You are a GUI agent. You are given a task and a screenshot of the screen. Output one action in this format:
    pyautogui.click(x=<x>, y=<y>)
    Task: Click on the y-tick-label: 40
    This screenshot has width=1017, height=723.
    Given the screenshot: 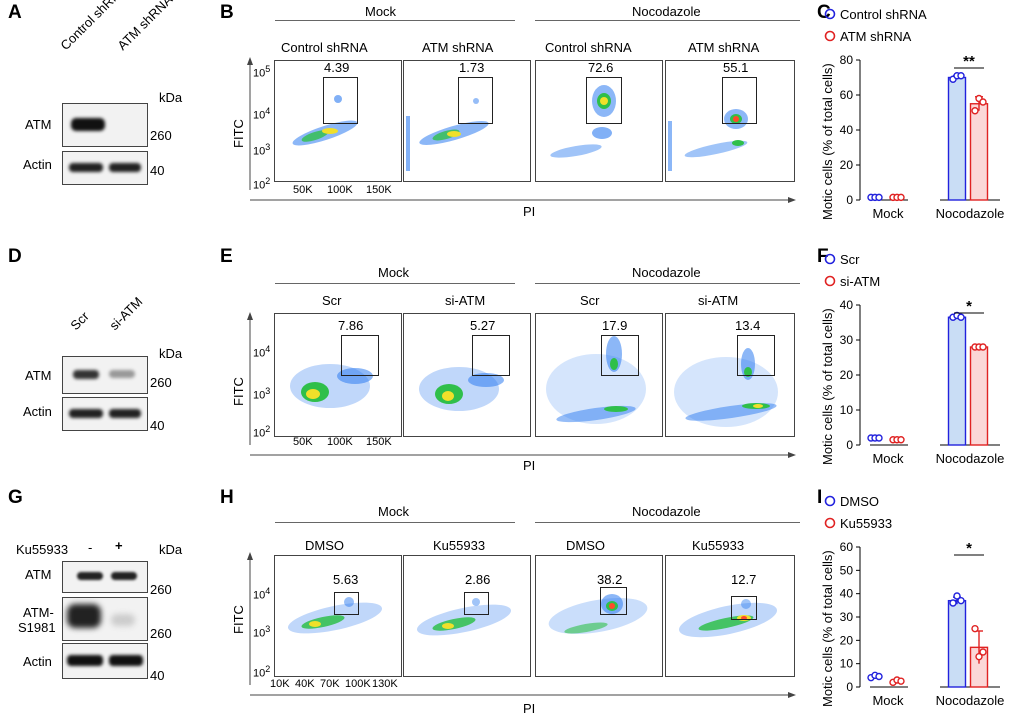 What is the action you would take?
    pyautogui.click(x=847, y=130)
    